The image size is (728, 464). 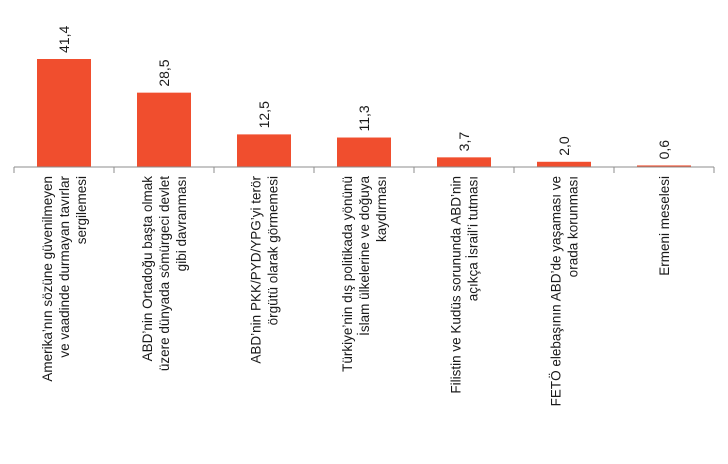 I want to click on category-label-line: ABD’nin Ortadoğu başta olmak, so click(x=147, y=269).